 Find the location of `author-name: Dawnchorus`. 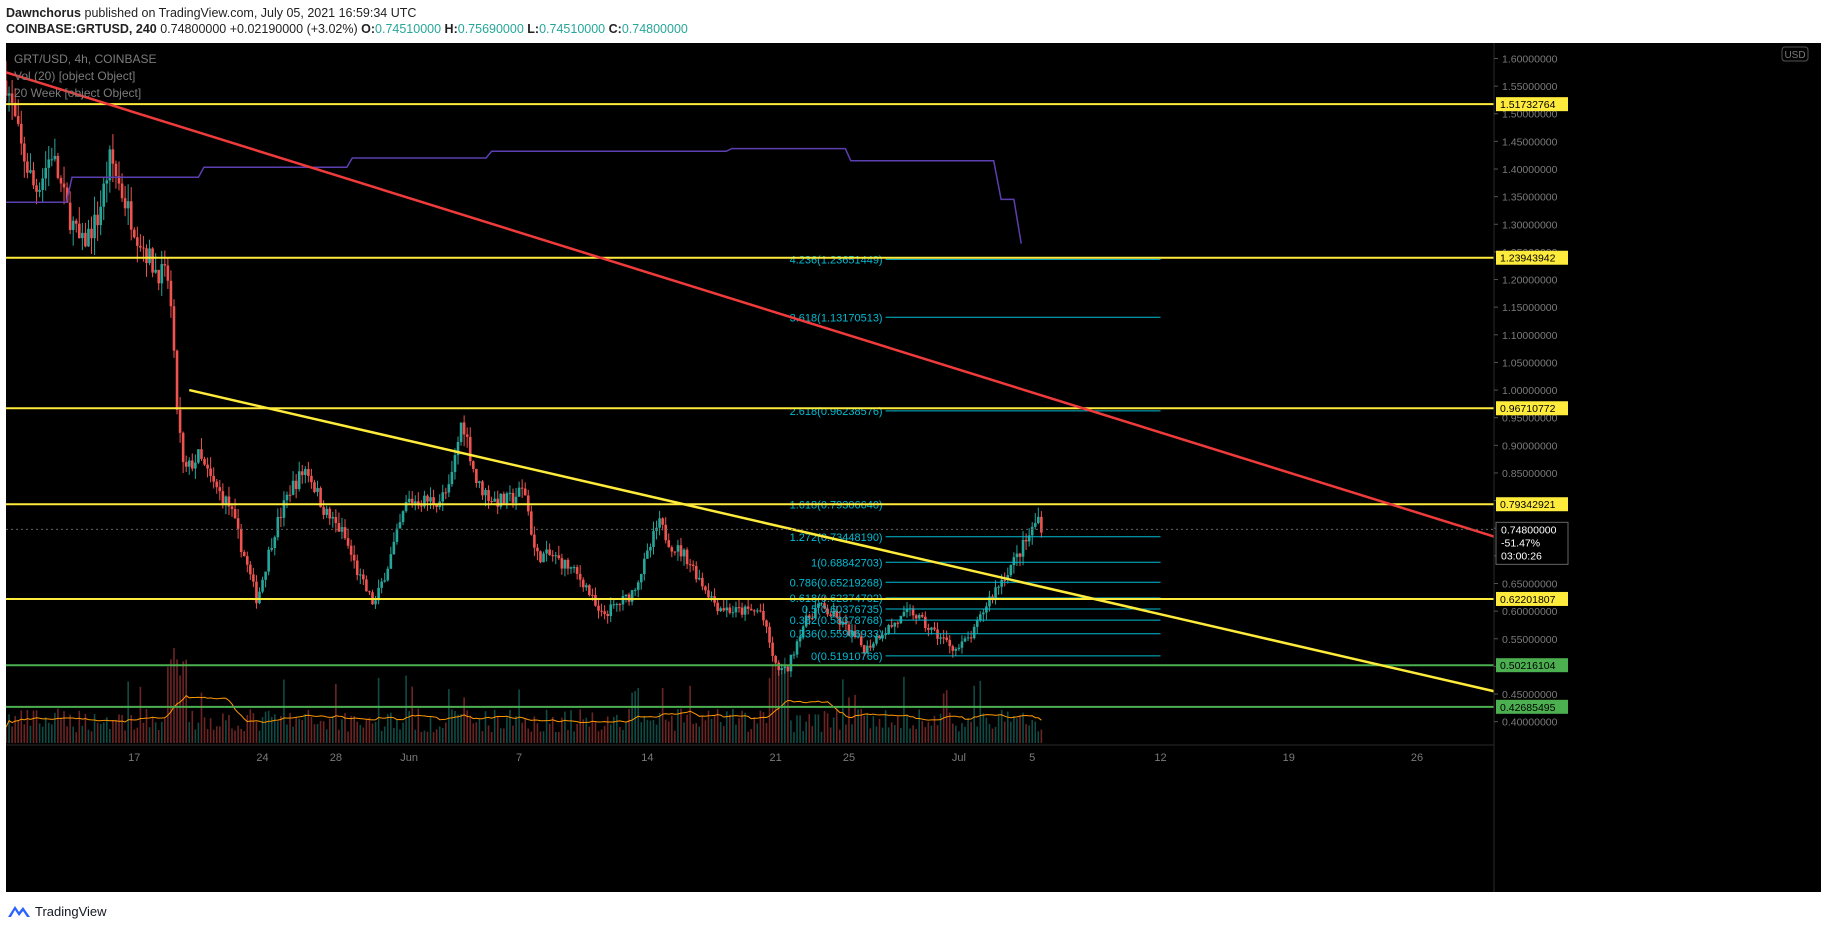

author-name: Dawnchorus is located at coordinates (44, 13).